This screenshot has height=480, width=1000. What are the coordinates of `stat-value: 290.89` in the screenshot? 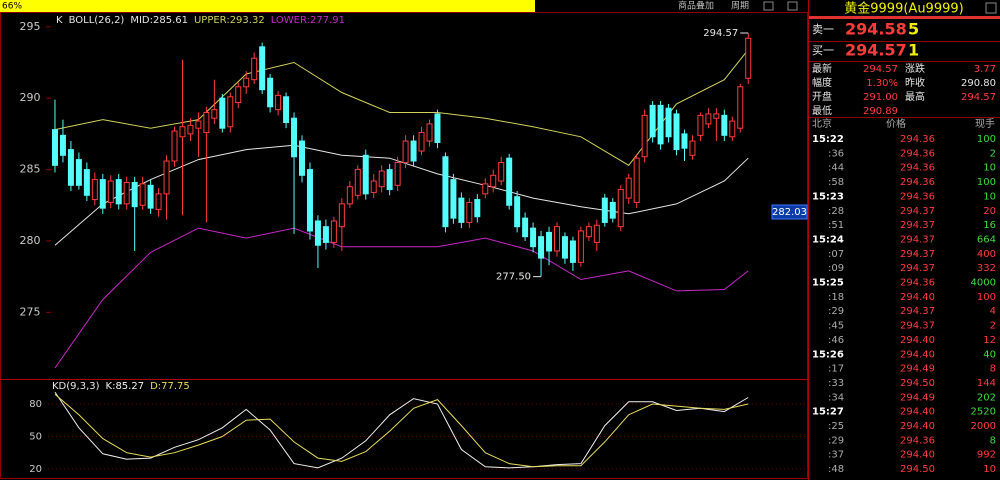 It's located at (880, 111).